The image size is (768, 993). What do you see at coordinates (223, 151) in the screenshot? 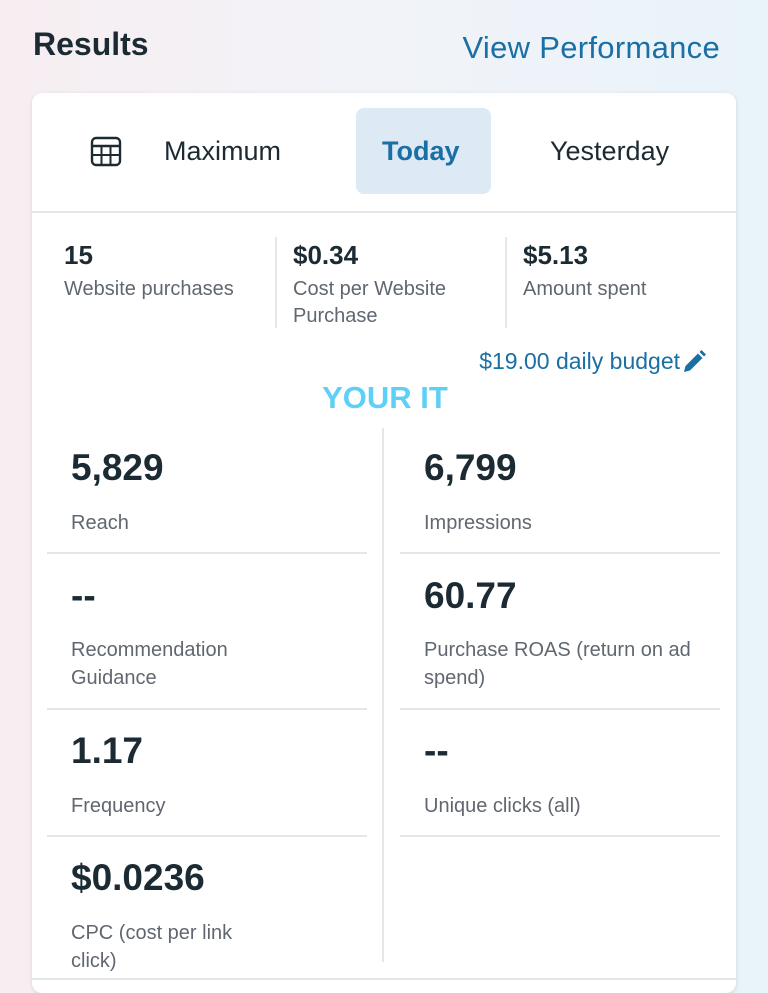
I see `tab: Maximum` at bounding box center [223, 151].